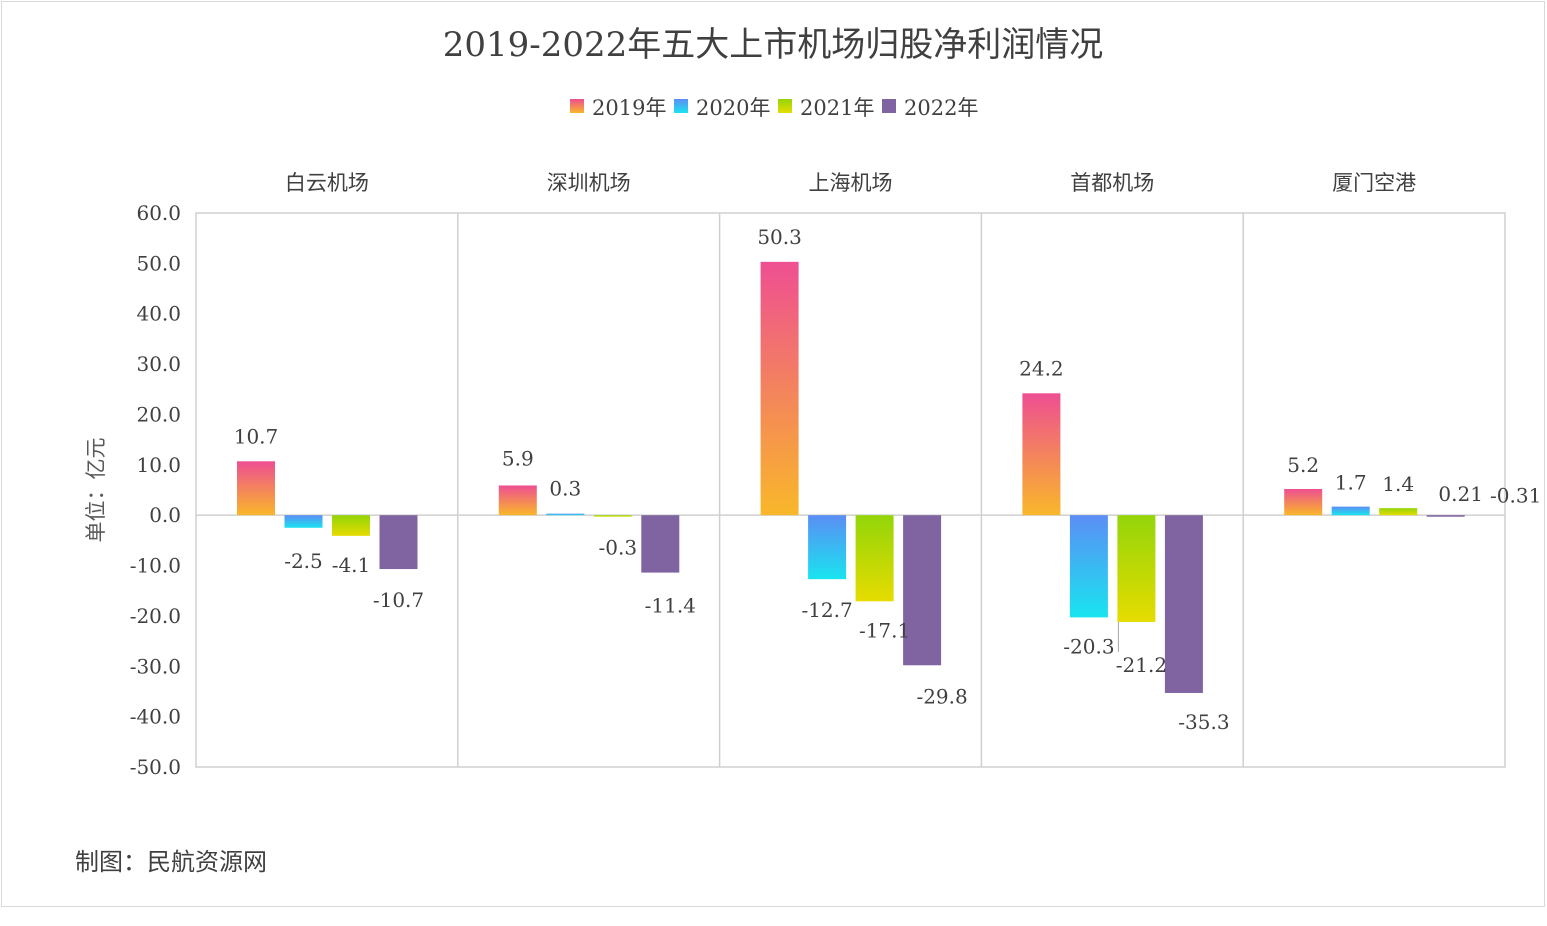  Describe the element at coordinates (826, 610) in the screenshot. I see `data-label-2-1: -12.7` at that location.